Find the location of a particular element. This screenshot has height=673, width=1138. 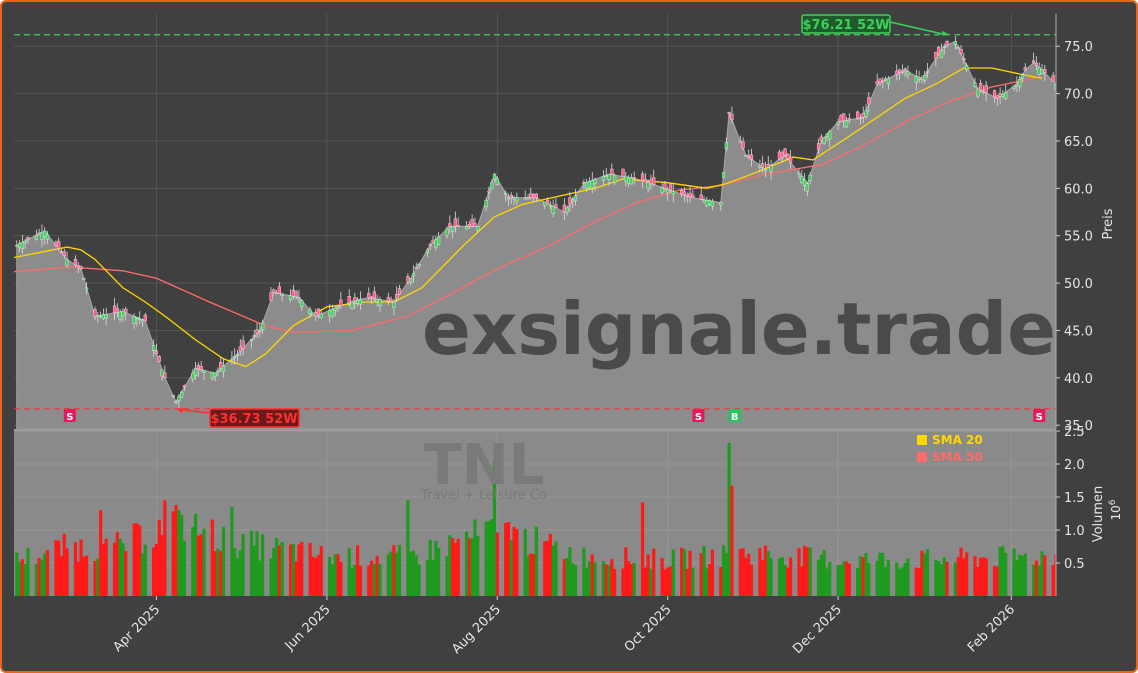

high-52w-label: $76.21 52W is located at coordinates (845, 25).